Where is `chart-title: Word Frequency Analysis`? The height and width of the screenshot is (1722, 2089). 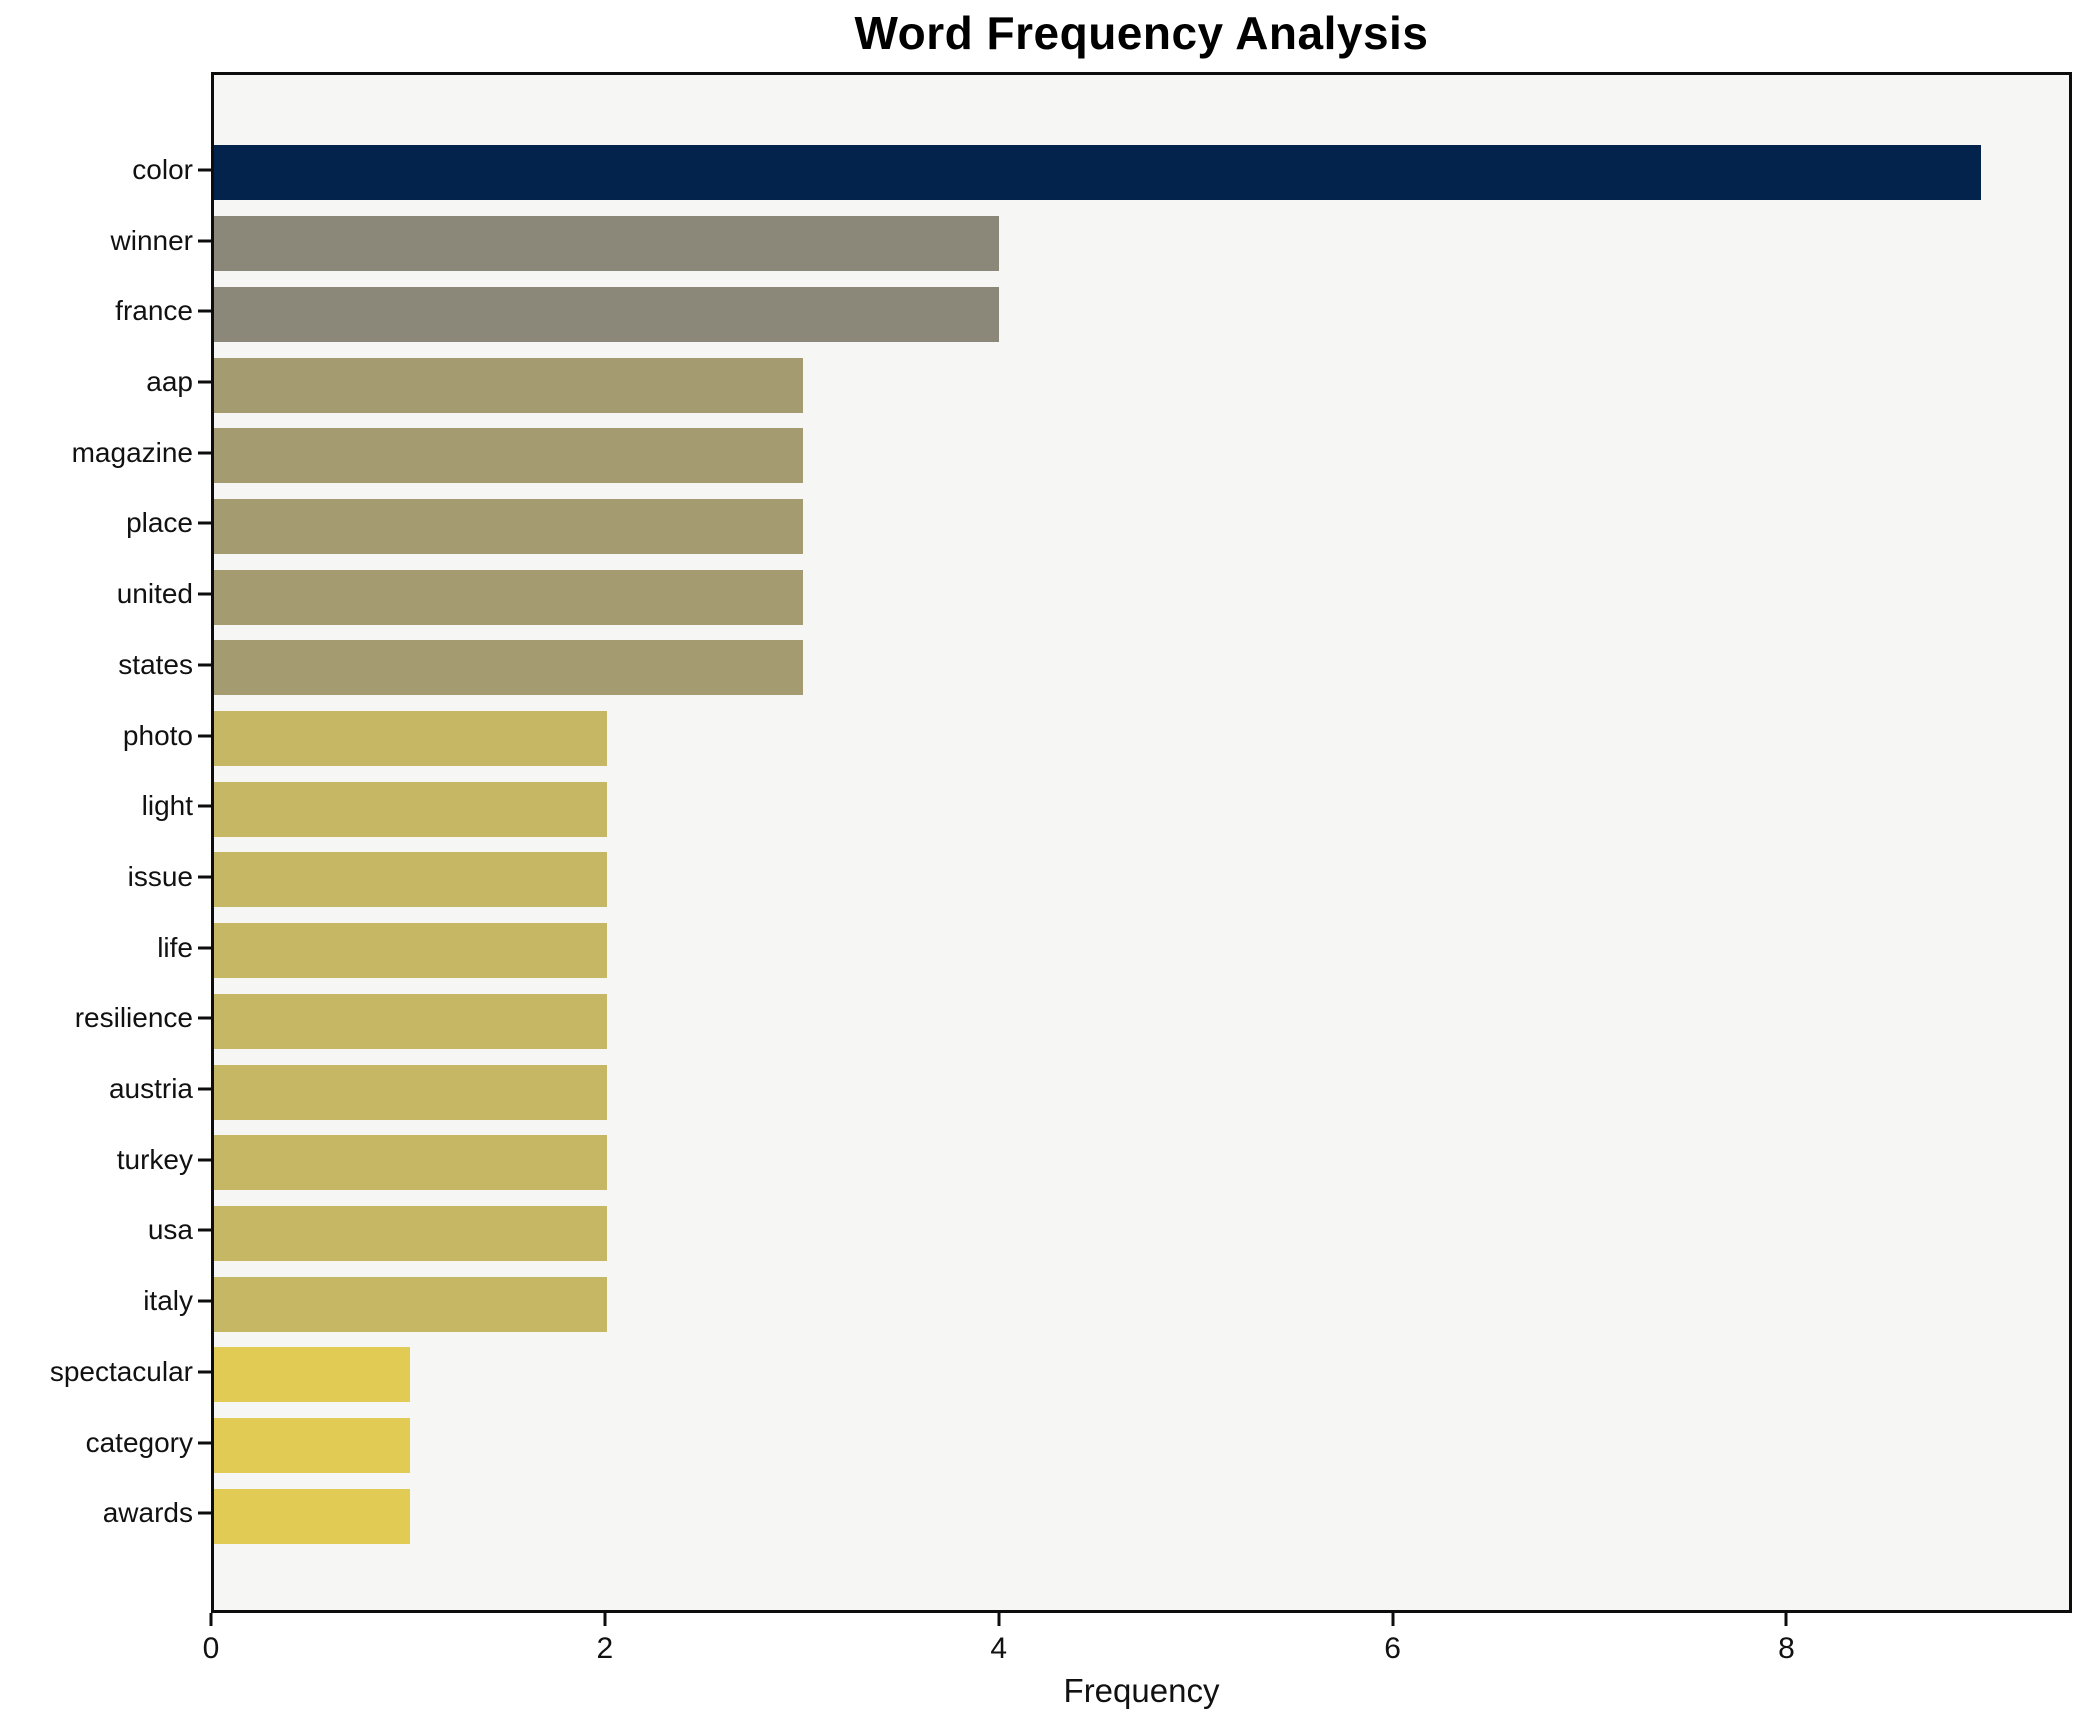 chart-title: Word Frequency Analysis is located at coordinates (1141, 33).